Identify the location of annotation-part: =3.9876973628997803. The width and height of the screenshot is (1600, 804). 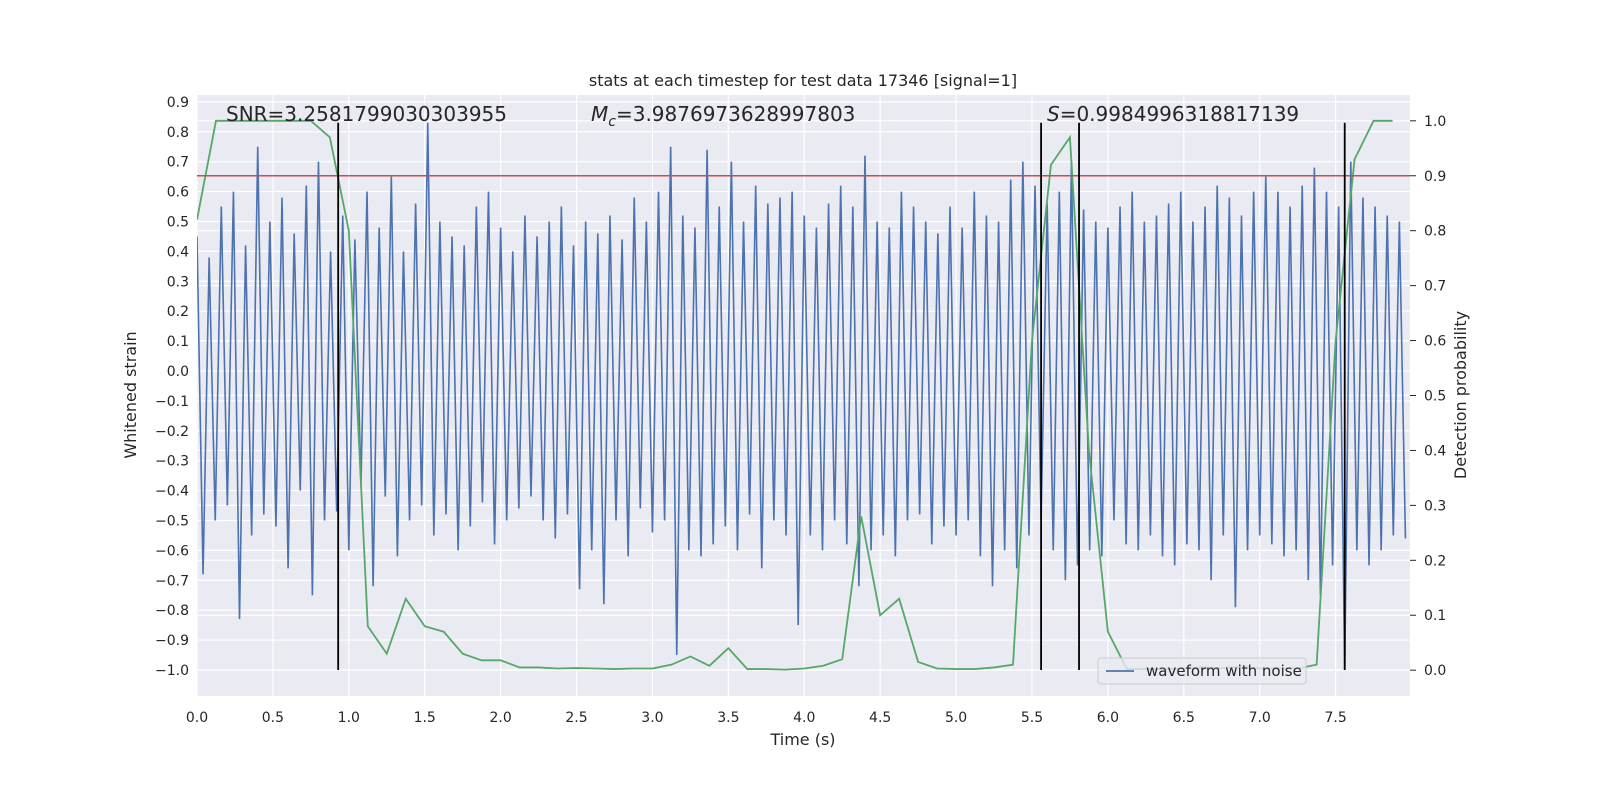
(735, 114).